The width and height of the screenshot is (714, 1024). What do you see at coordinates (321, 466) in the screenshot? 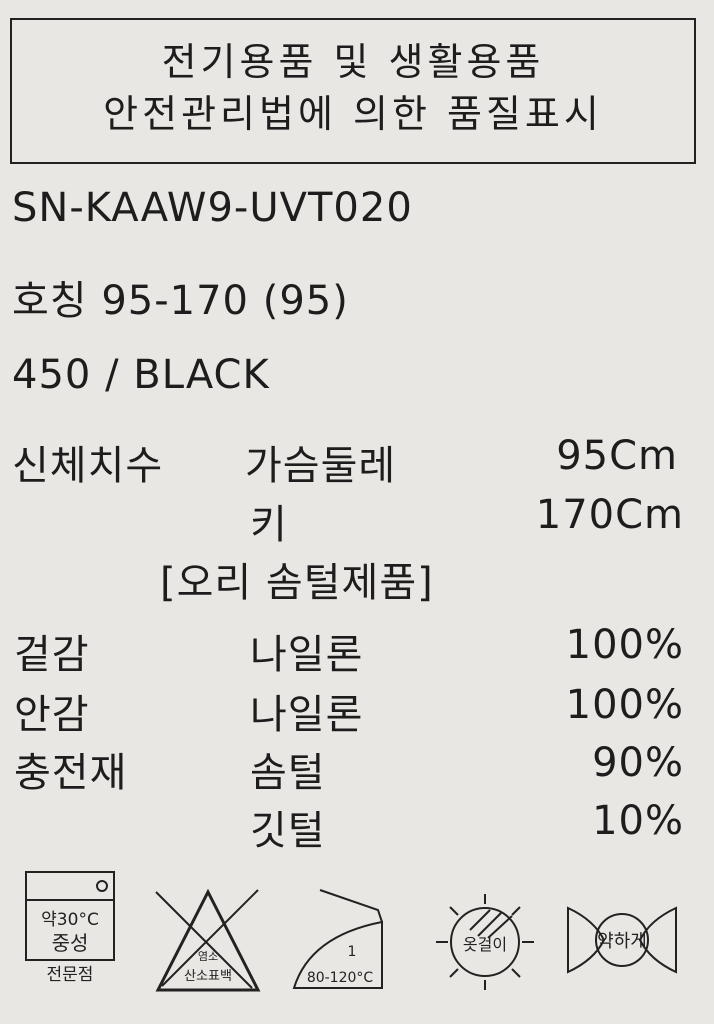
I see `chest-label: 가슴둘레` at bounding box center [321, 466].